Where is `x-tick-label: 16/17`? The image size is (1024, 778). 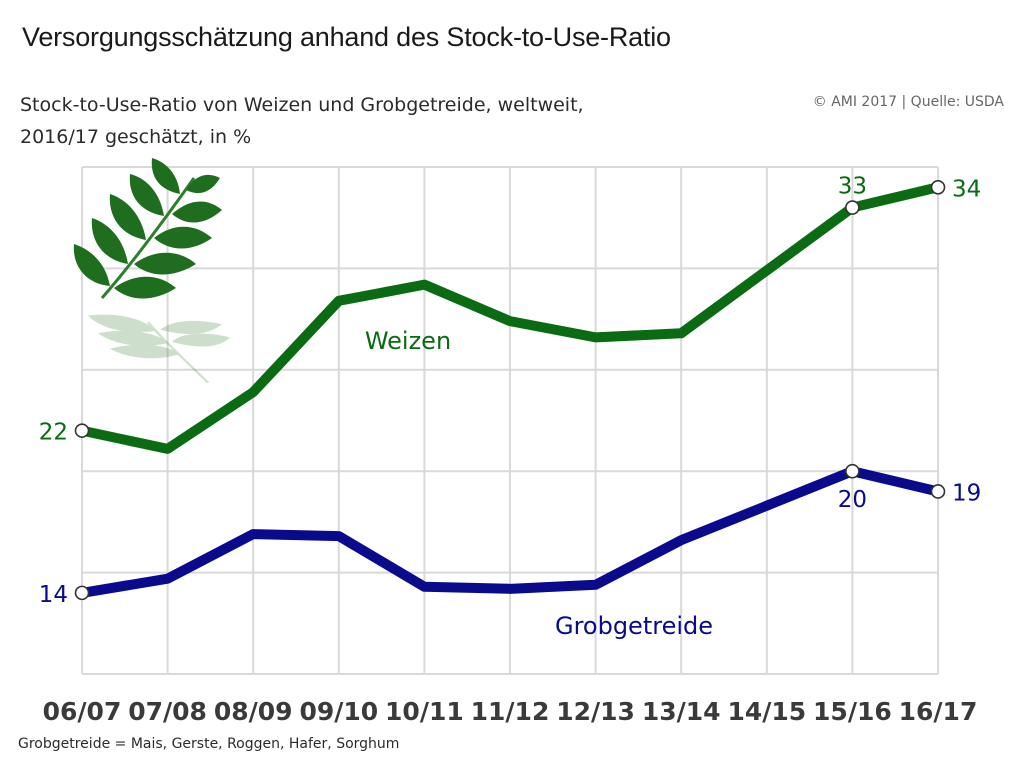
x-tick-label: 16/17 is located at coordinates (938, 711).